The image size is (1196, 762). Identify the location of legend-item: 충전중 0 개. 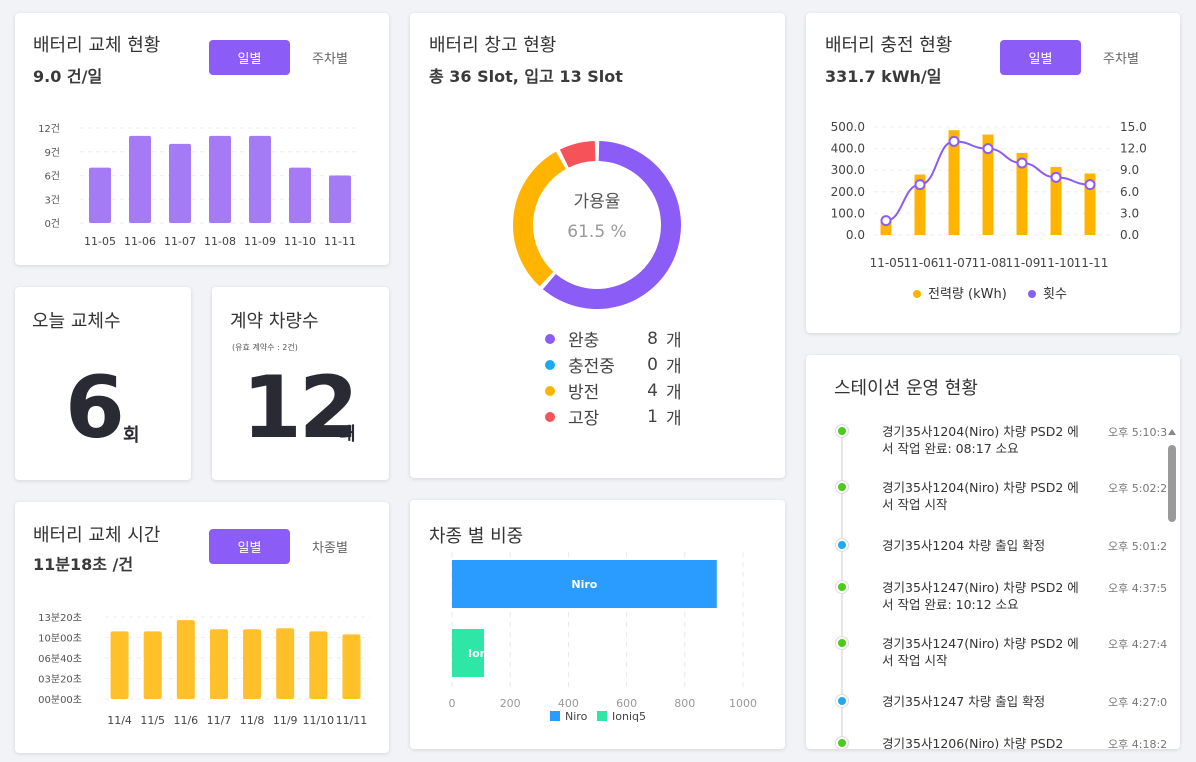
(613, 364).